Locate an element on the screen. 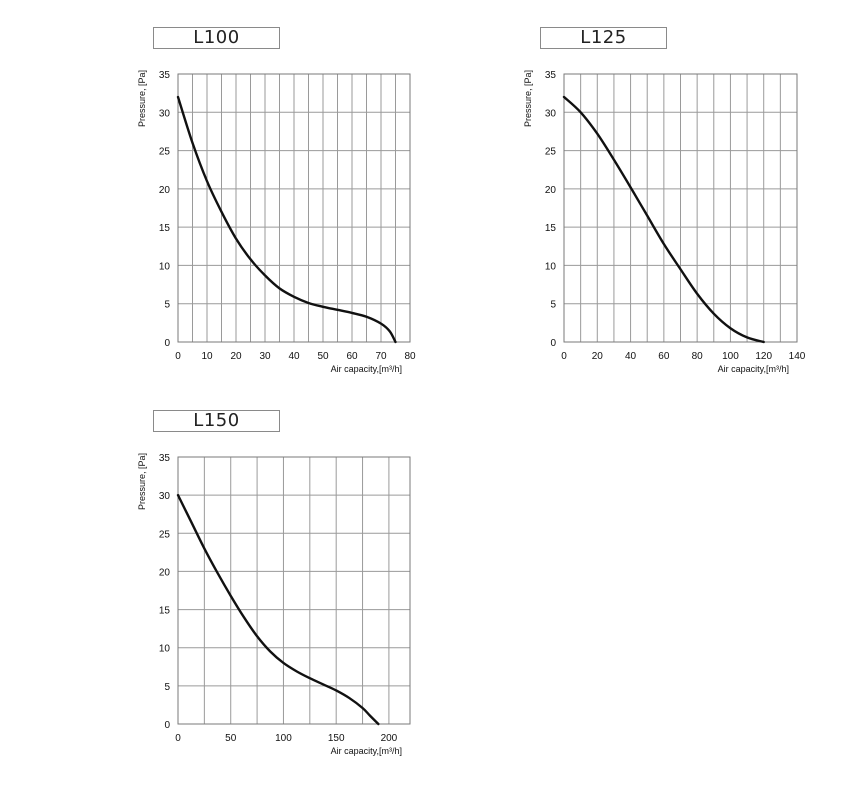 The image size is (861, 808). x-tick-label: 30 is located at coordinates (265, 356).